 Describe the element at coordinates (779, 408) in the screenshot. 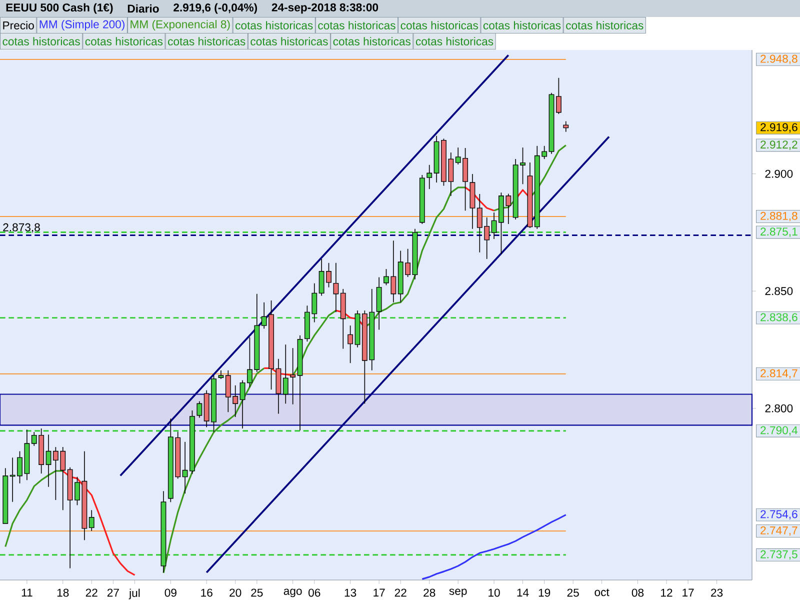

I see `y-tick-label: 2.800` at that location.